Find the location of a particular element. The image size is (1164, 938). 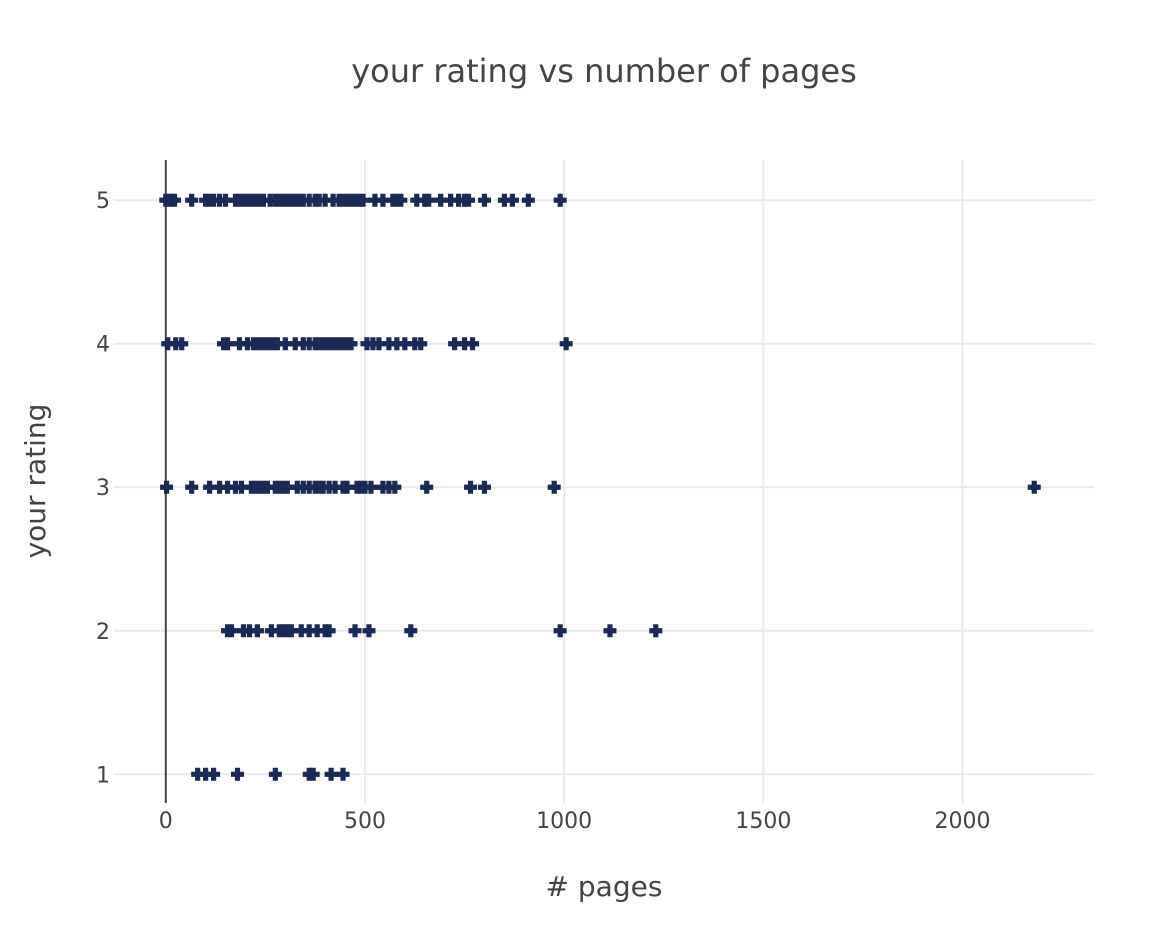

y-tick-label: 5 is located at coordinates (103, 201).